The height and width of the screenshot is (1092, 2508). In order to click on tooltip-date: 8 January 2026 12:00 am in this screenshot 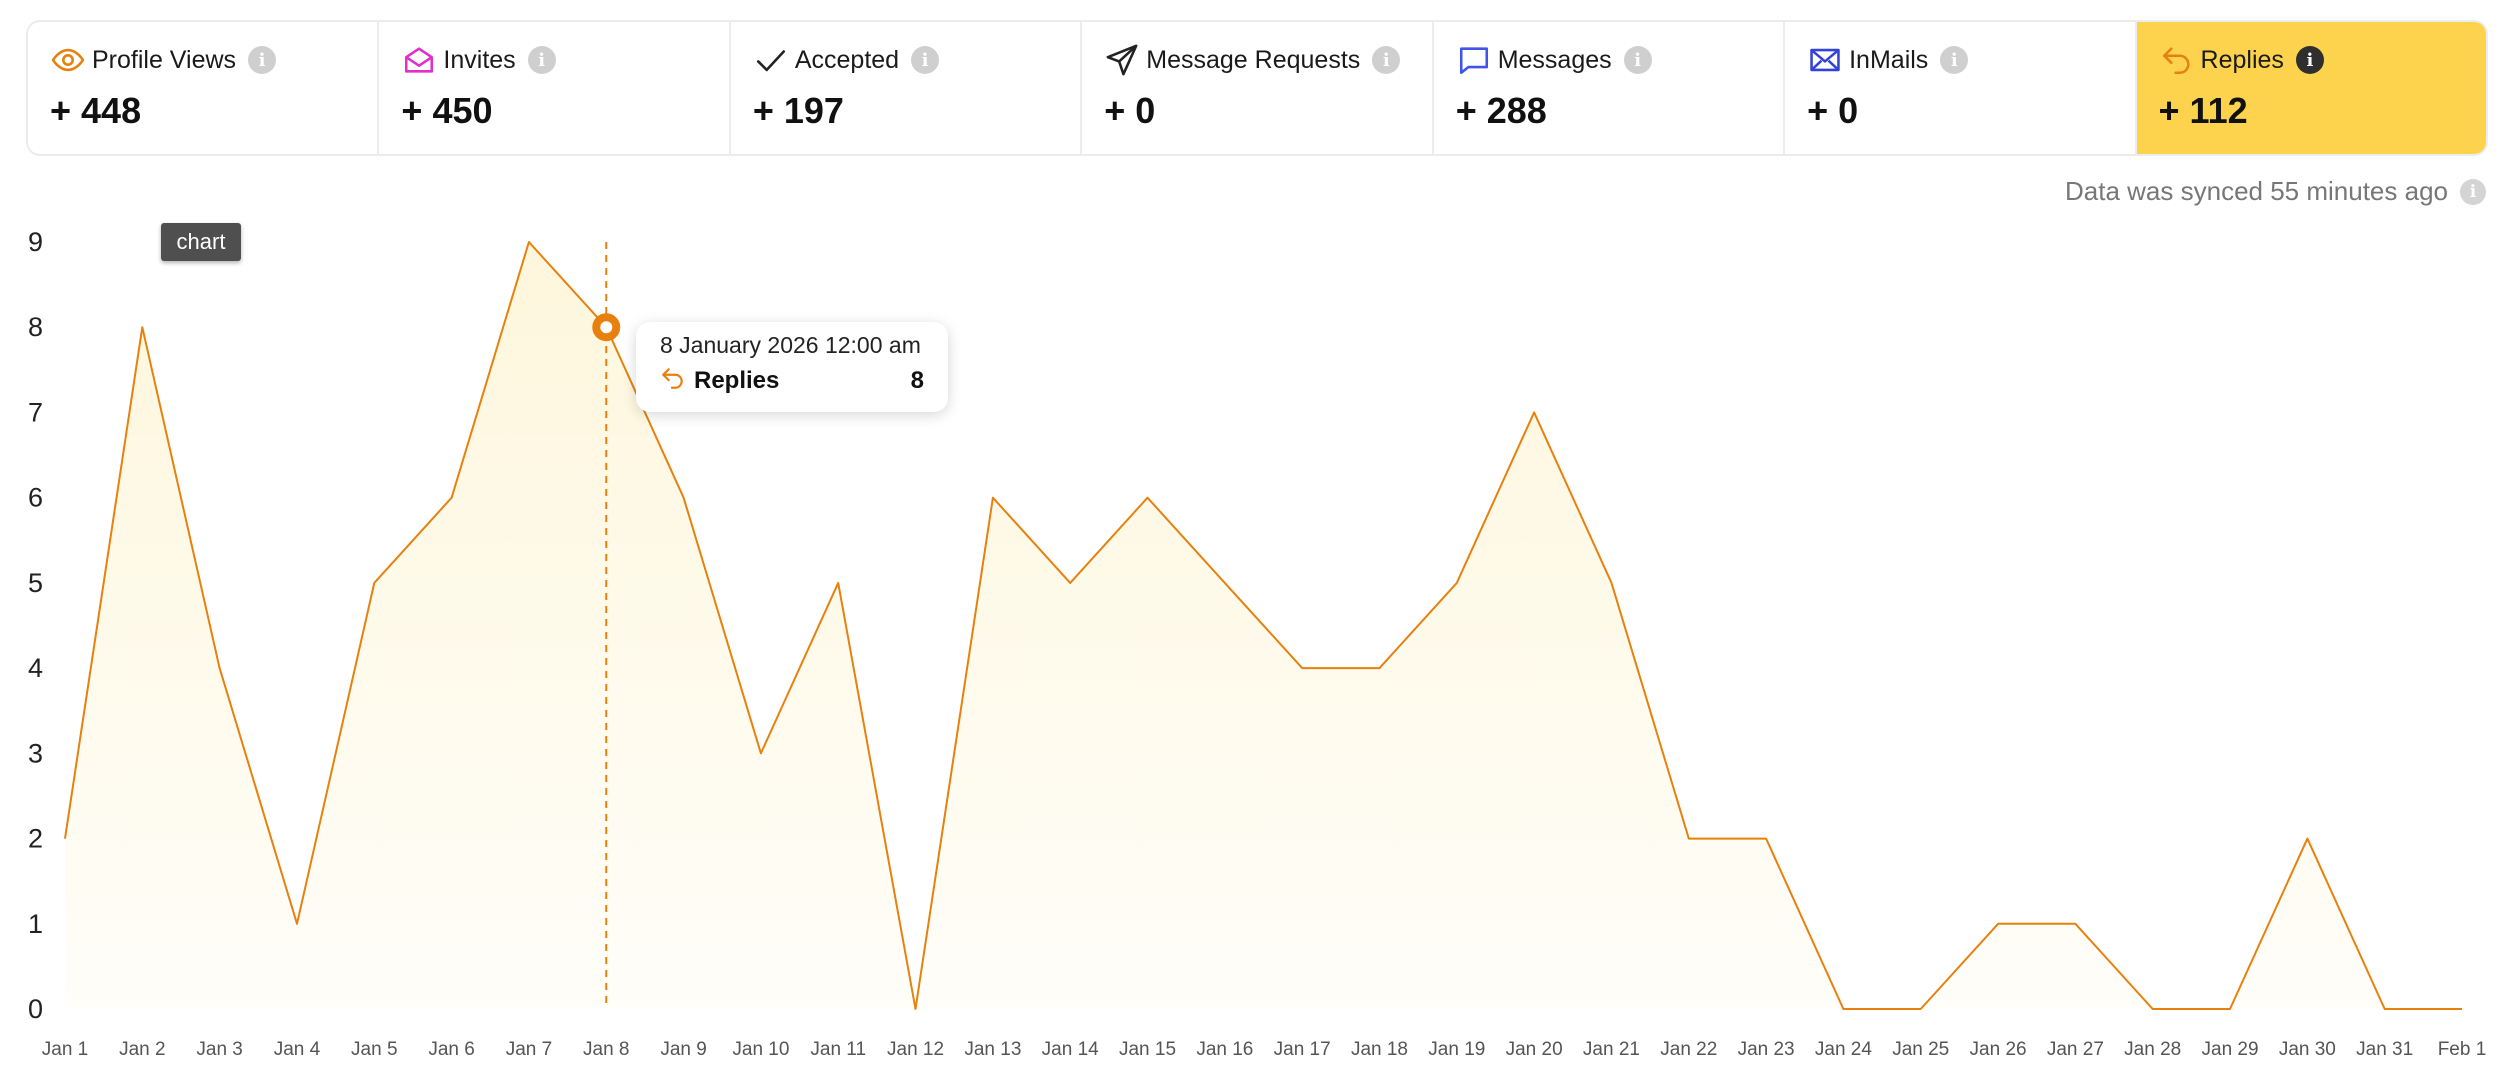, I will do `click(790, 345)`.